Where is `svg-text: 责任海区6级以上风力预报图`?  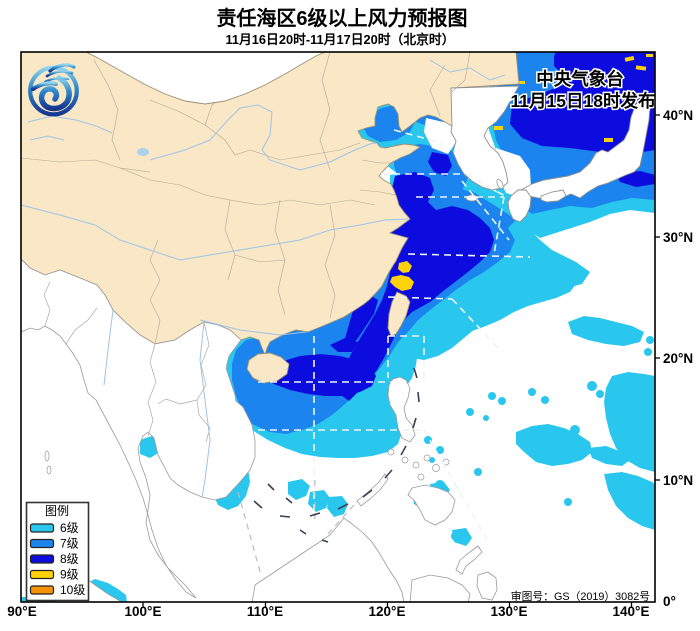 svg-text: 责任海区6级以上风力预报图 is located at coordinates (341, 18).